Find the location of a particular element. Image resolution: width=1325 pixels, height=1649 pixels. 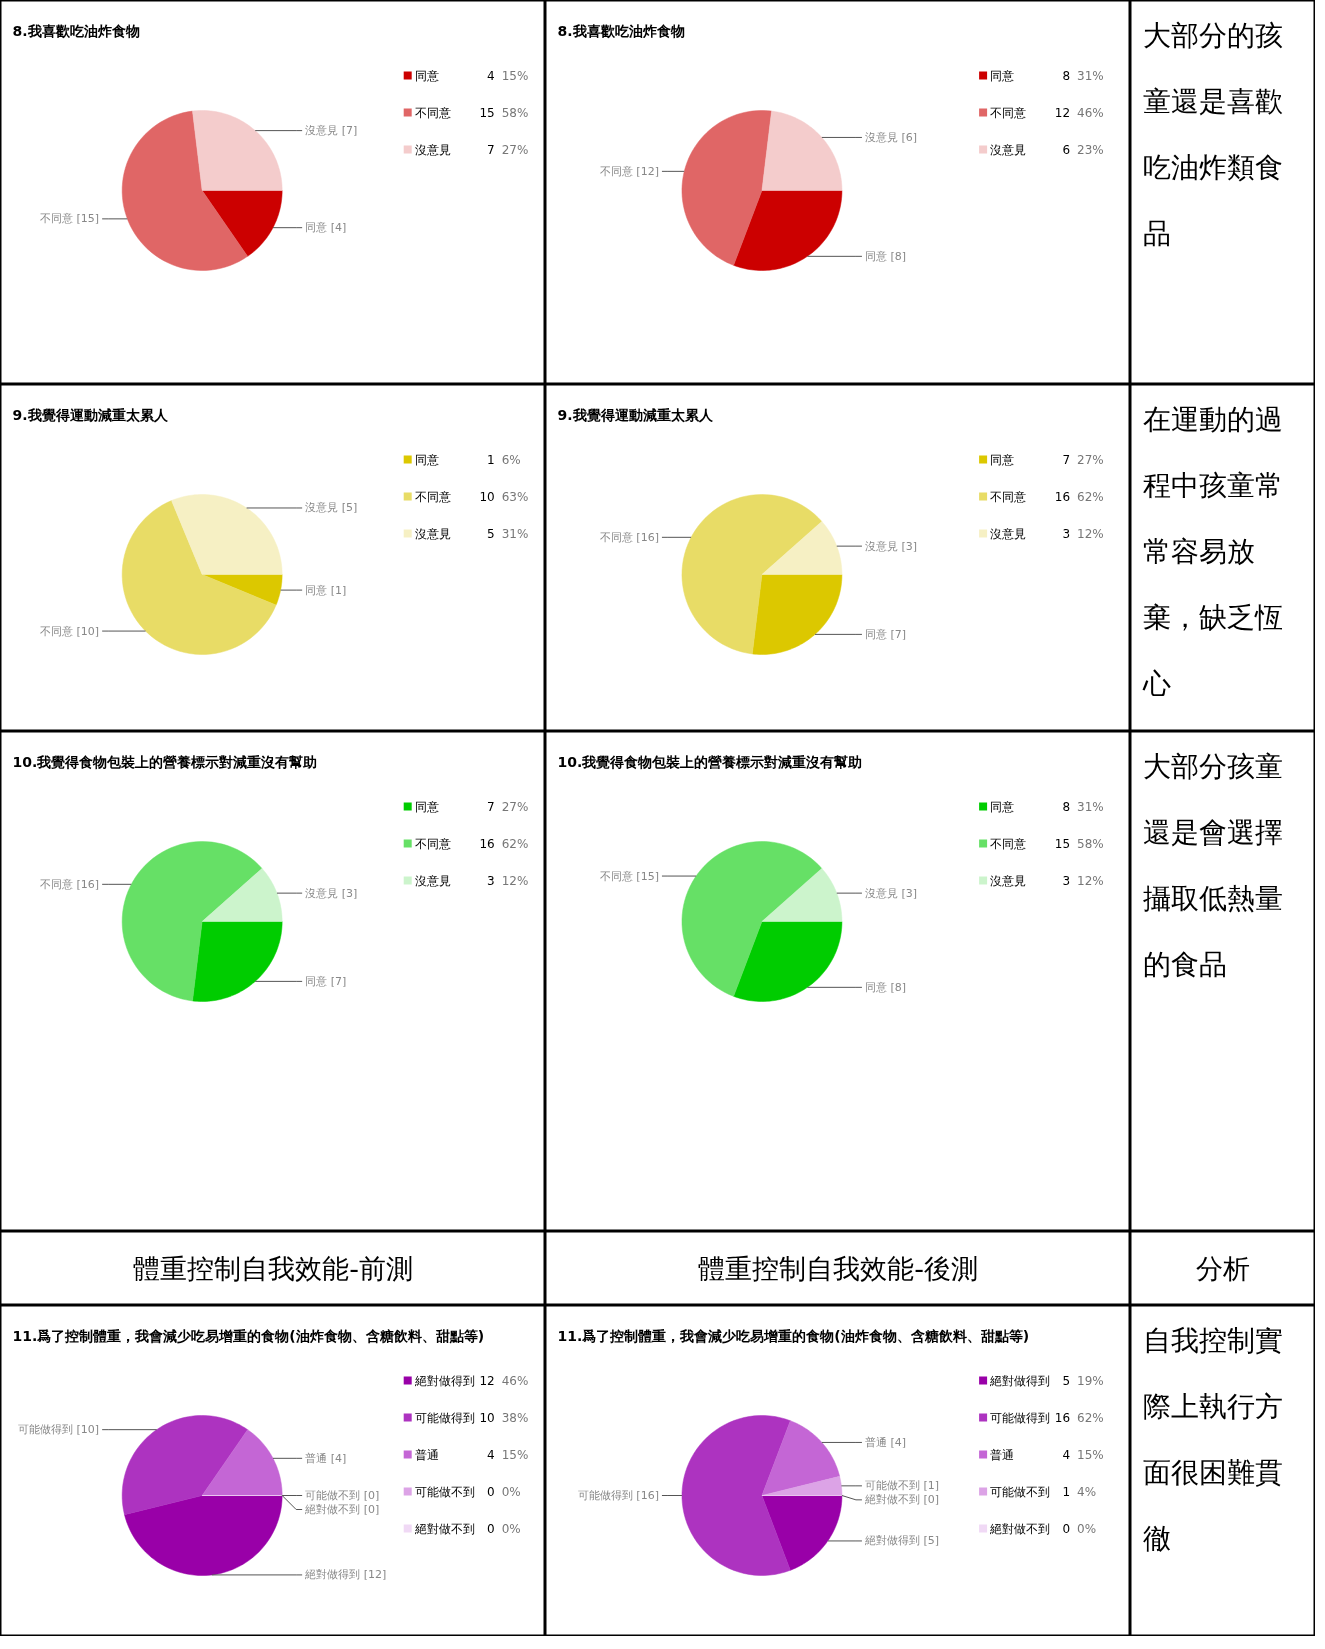

data-label: 可能做不到 [1] is located at coordinates (902, 1486).